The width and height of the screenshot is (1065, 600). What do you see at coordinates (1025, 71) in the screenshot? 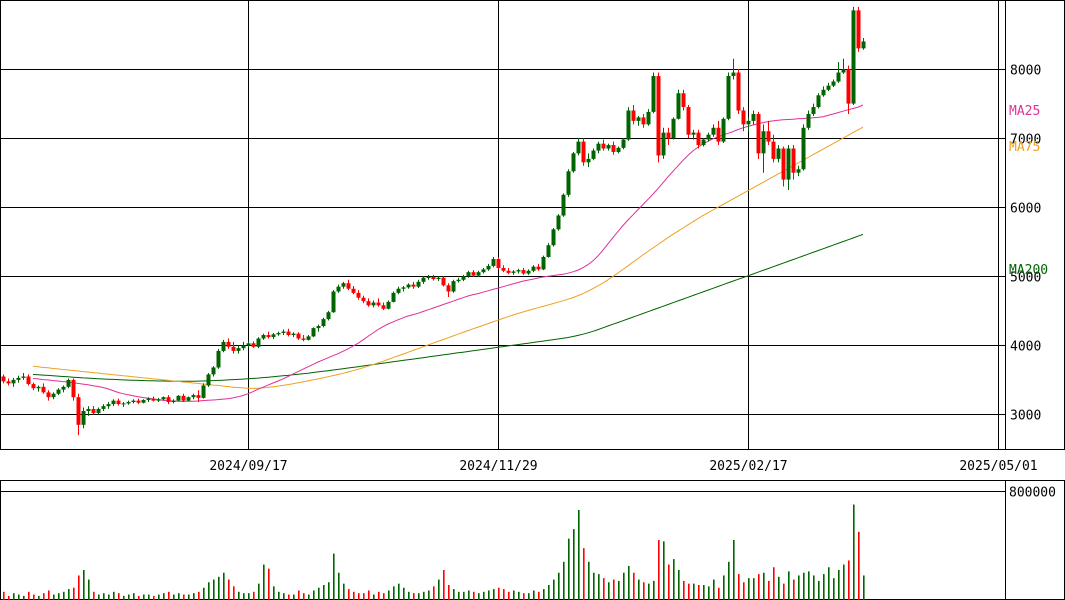
I see `price-tick-label: 8000` at bounding box center [1025, 71].